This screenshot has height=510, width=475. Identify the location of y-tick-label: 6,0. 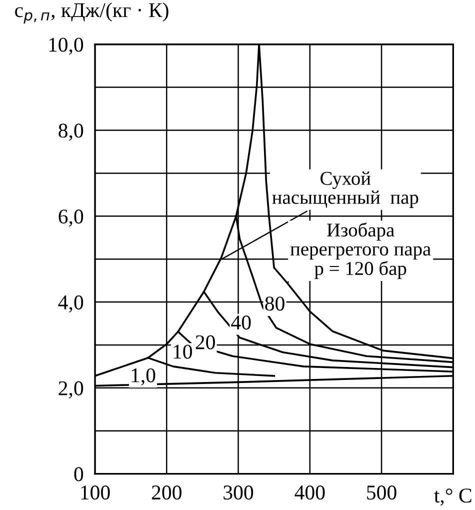
(71, 218).